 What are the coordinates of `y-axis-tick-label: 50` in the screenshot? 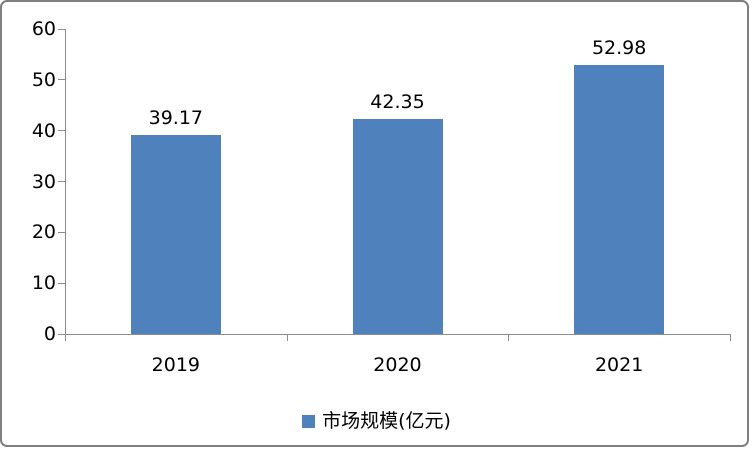 It's located at (43, 79).